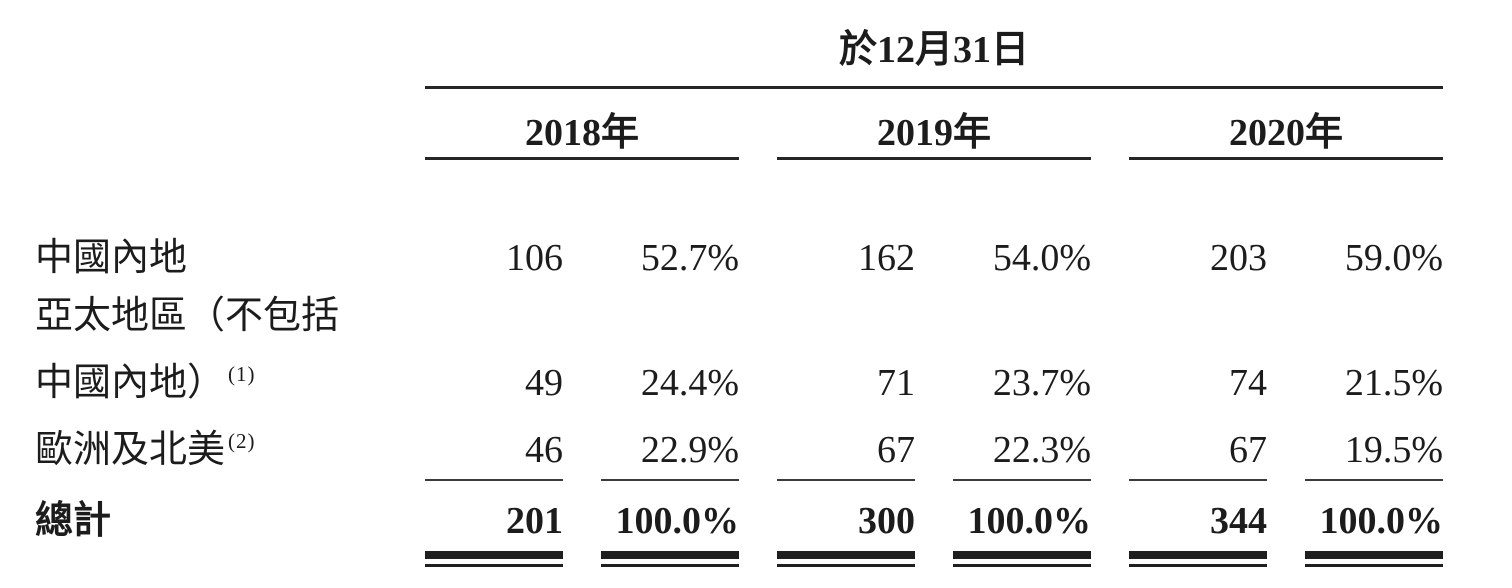  Describe the element at coordinates (741, 521) in the screenshot. I see `total-row: 總計 201 100.0% 300 100.0% 344 100.0%` at that location.